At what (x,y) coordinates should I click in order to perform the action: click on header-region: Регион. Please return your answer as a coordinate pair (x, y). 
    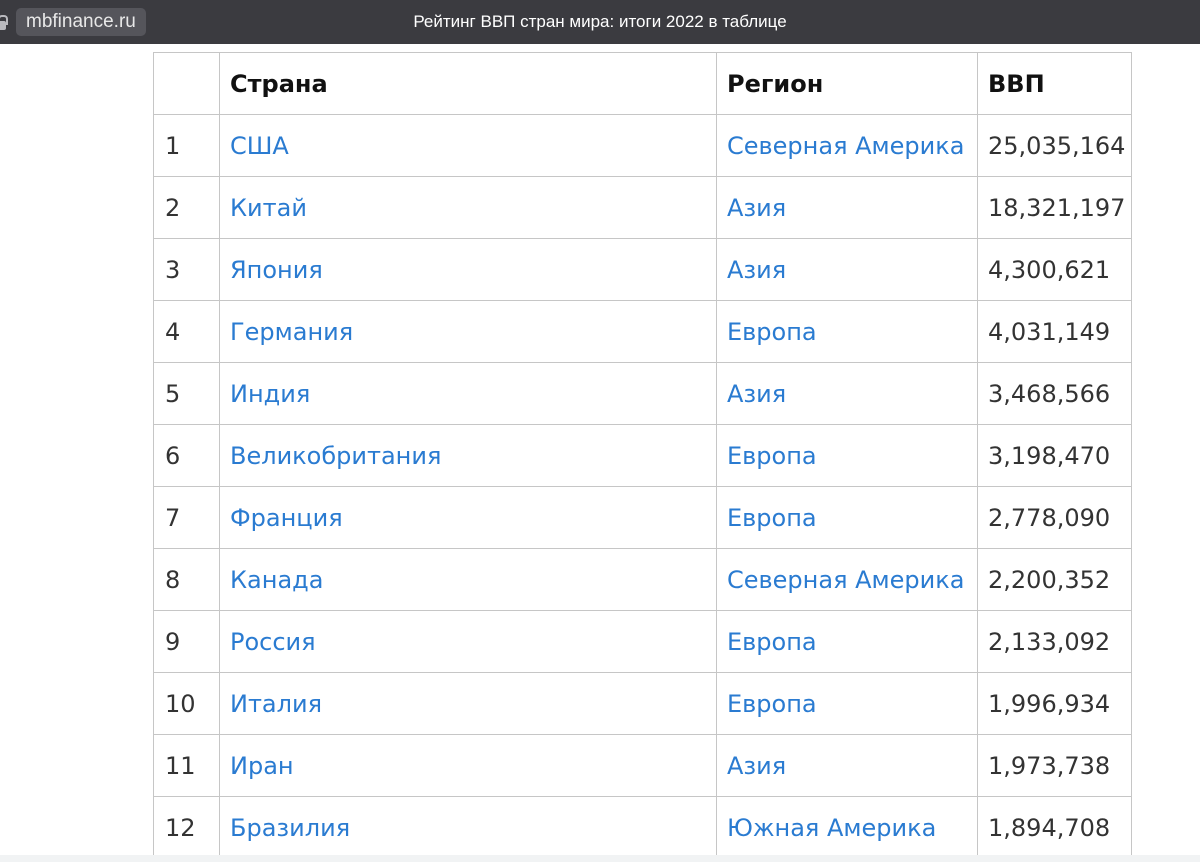
    Looking at the image, I should click on (847, 83).